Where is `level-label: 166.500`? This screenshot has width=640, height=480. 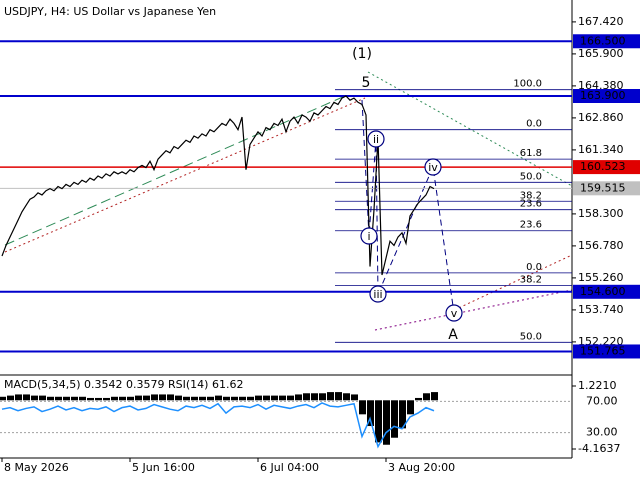
level-label: 166.500 is located at coordinates (603, 40).